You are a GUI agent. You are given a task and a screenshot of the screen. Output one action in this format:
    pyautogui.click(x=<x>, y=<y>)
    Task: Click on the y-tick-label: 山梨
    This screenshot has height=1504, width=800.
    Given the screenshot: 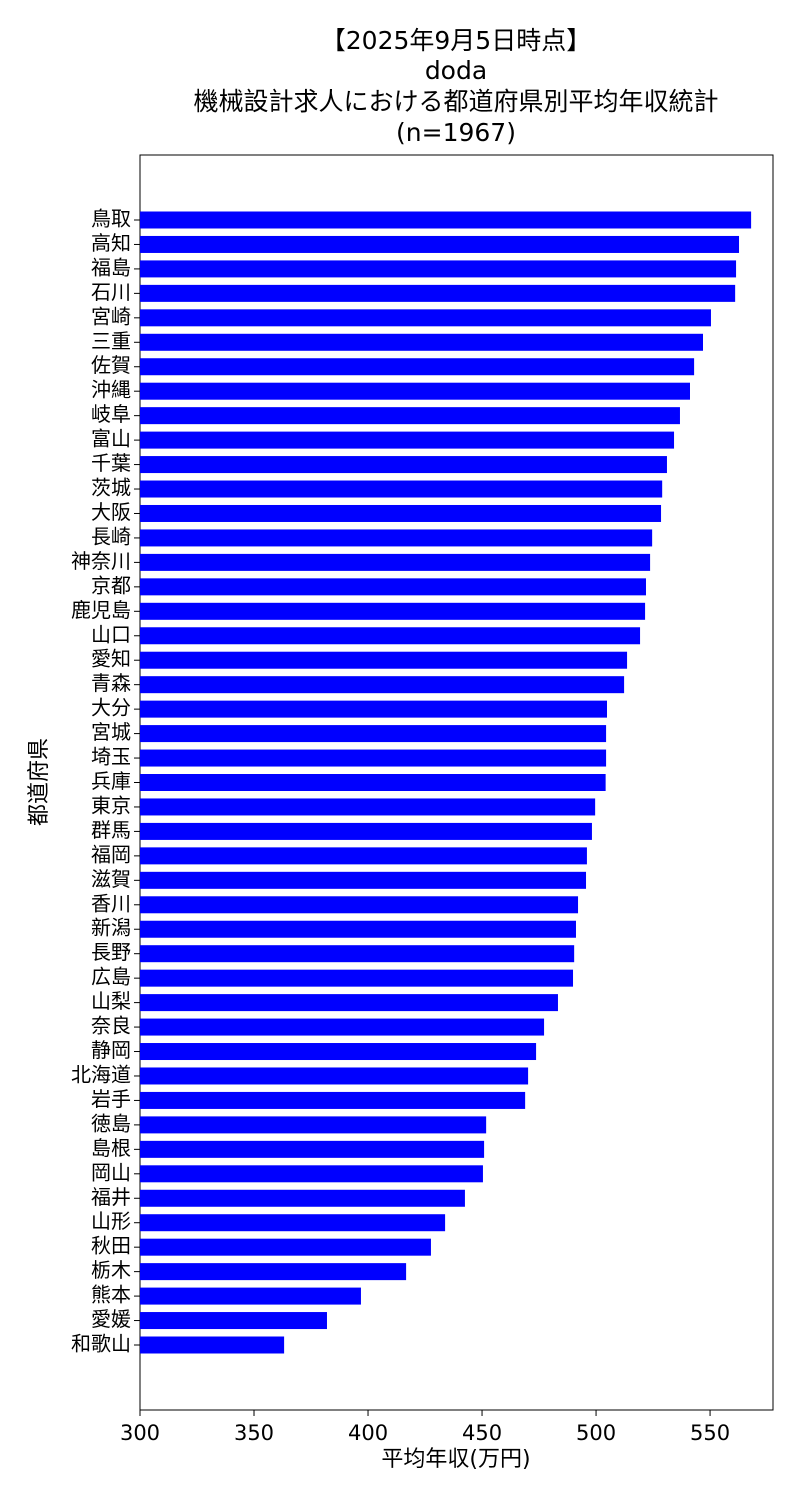 What is the action you would take?
    pyautogui.click(x=111, y=1001)
    